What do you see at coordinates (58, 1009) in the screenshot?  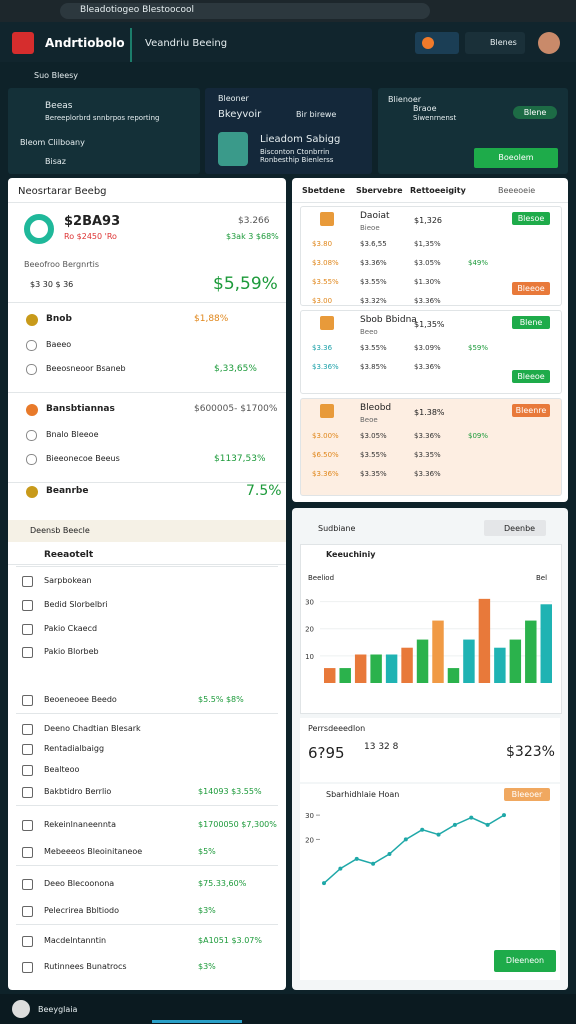 I see `taskbar-app: Beeyglaia` at bounding box center [58, 1009].